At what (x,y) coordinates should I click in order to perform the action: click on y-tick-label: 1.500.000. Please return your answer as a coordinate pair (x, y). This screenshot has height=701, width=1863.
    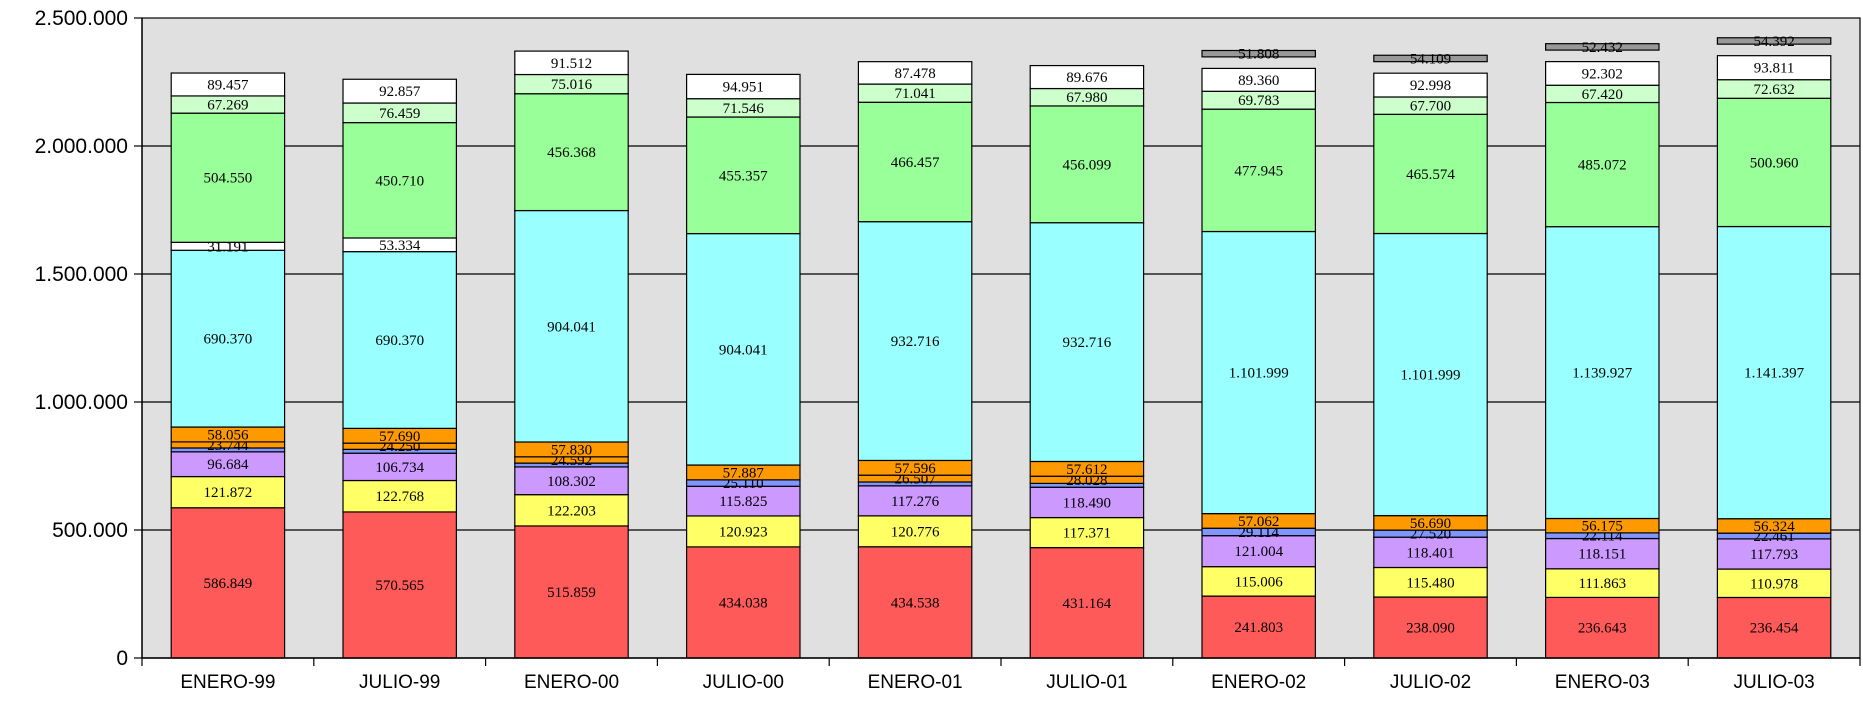
    Looking at the image, I should click on (81, 274).